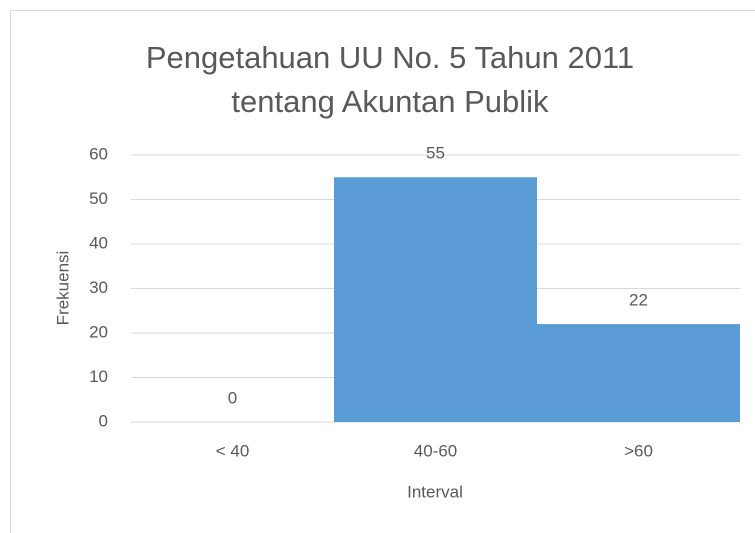 This screenshot has height=533, width=755. Describe the element at coordinates (390, 101) in the screenshot. I see `chart-title: tentang Akuntan Publik` at that location.